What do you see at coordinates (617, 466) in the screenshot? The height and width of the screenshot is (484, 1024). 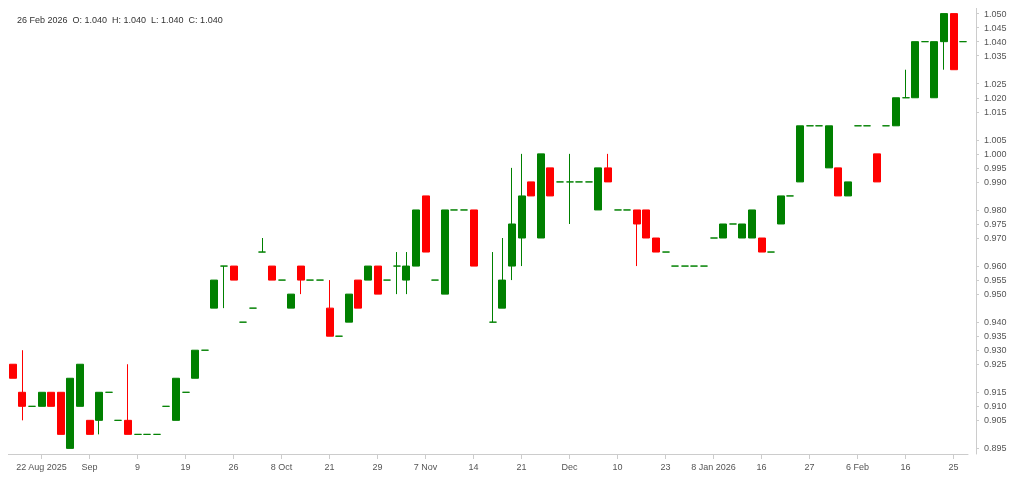 I see `x-tick-label: 10` at bounding box center [617, 466].